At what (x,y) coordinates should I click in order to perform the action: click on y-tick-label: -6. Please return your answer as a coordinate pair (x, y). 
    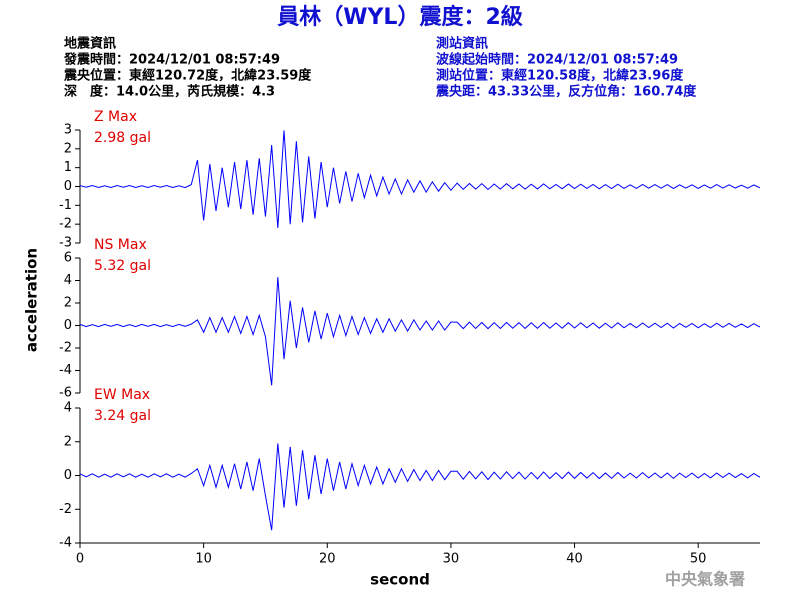
    Looking at the image, I should click on (65, 393).